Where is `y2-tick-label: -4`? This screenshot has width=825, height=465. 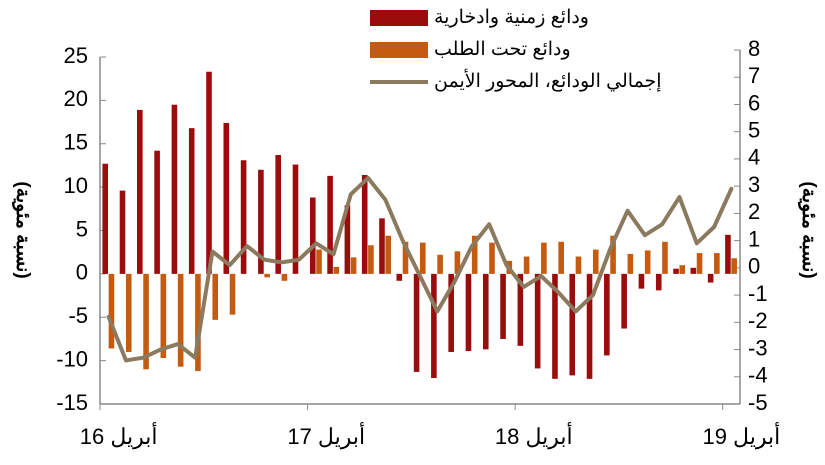 y2-tick-label: -4 is located at coordinates (758, 375).